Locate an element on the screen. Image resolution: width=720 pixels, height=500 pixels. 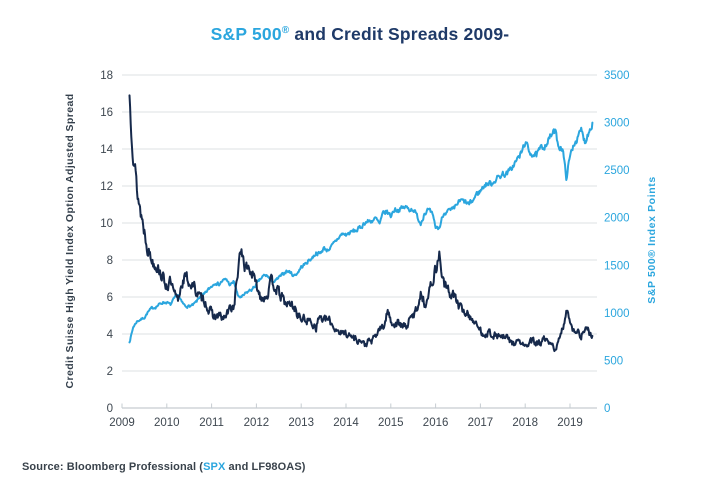
x-axis-tick-label: 2009 is located at coordinates (122, 423).